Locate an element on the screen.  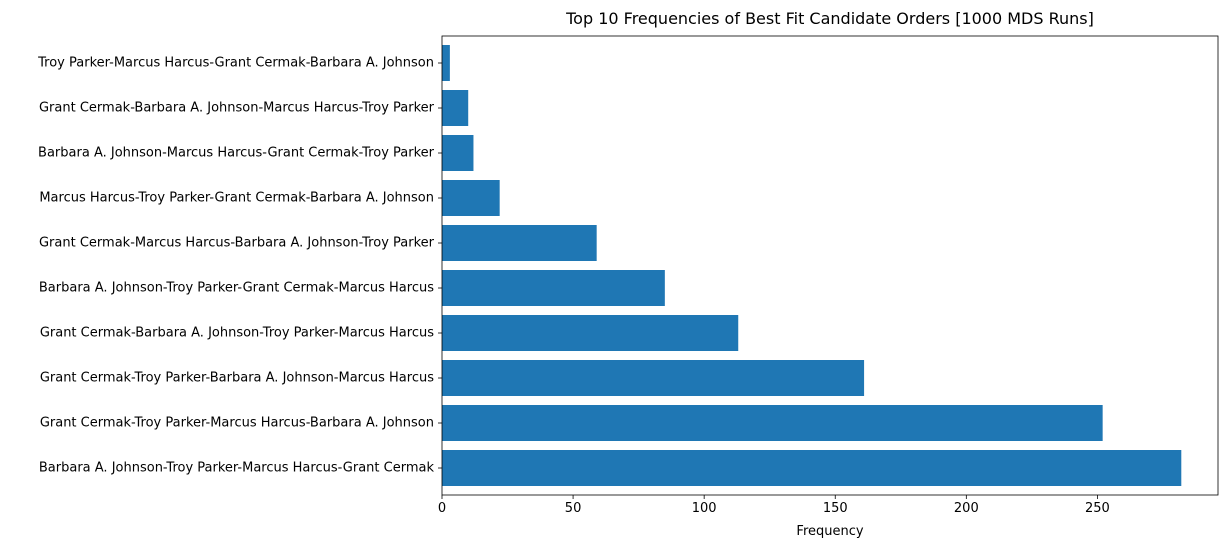
x-tick-label: 200 is located at coordinates (966, 508).